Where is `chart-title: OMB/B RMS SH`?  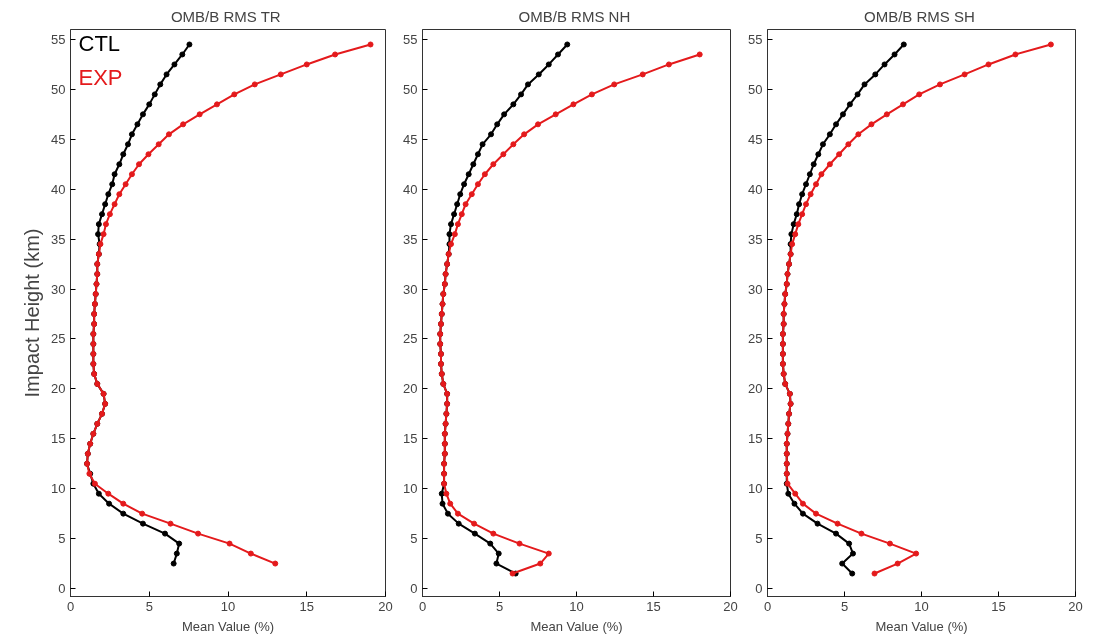
chart-title: OMB/B RMS SH is located at coordinates (919, 16).